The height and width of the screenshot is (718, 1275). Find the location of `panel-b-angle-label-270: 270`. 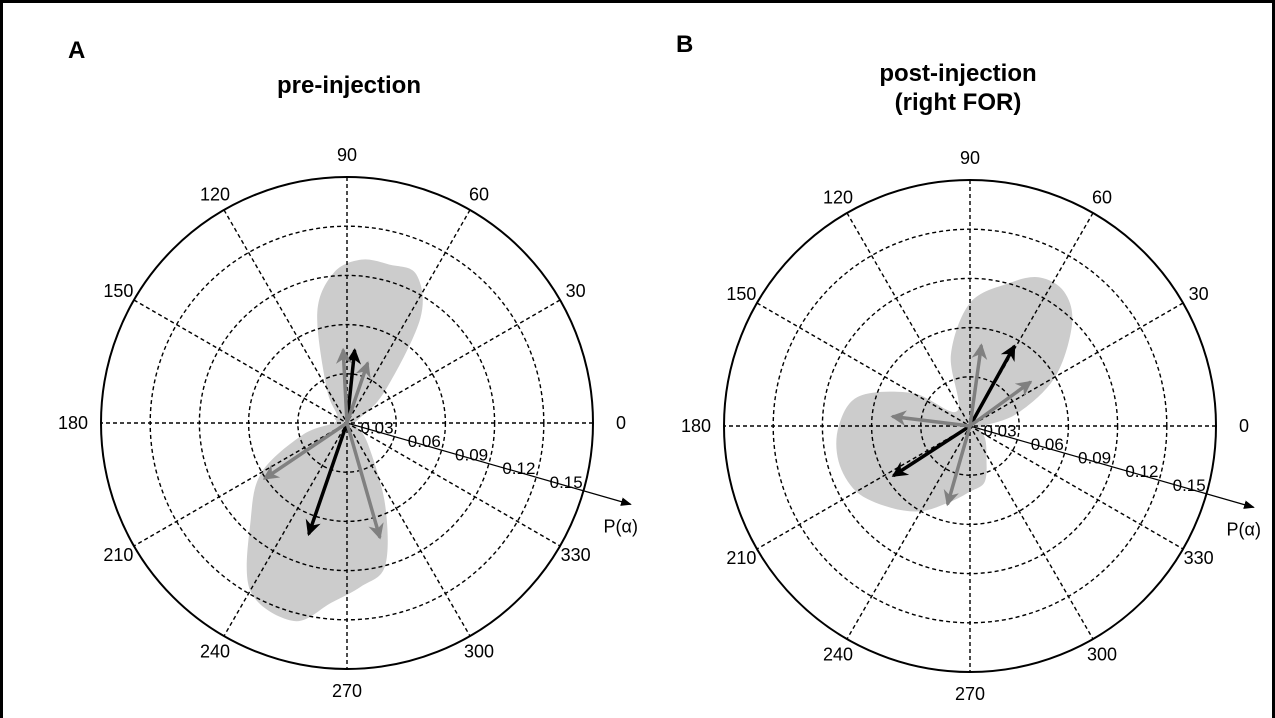

panel-b-angle-label-270: 270 is located at coordinates (970, 694).